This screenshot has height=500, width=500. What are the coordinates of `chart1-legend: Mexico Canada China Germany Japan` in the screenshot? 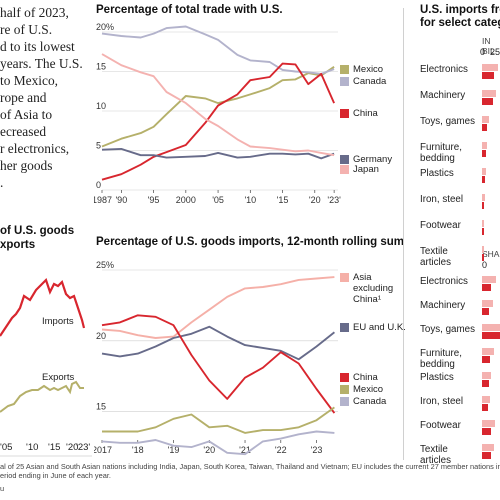 It's located at (376, 110).